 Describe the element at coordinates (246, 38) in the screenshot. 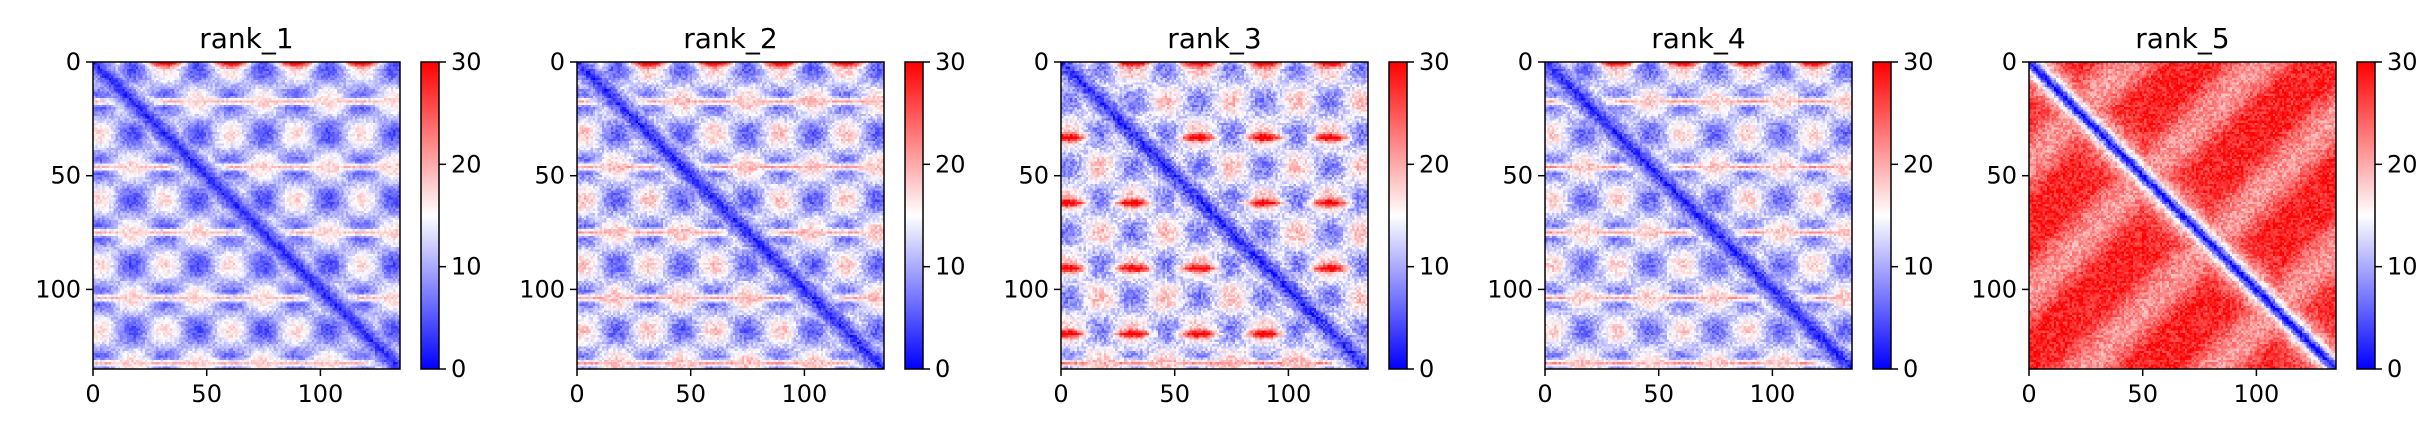

I see `panel-title: rank_1` at that location.